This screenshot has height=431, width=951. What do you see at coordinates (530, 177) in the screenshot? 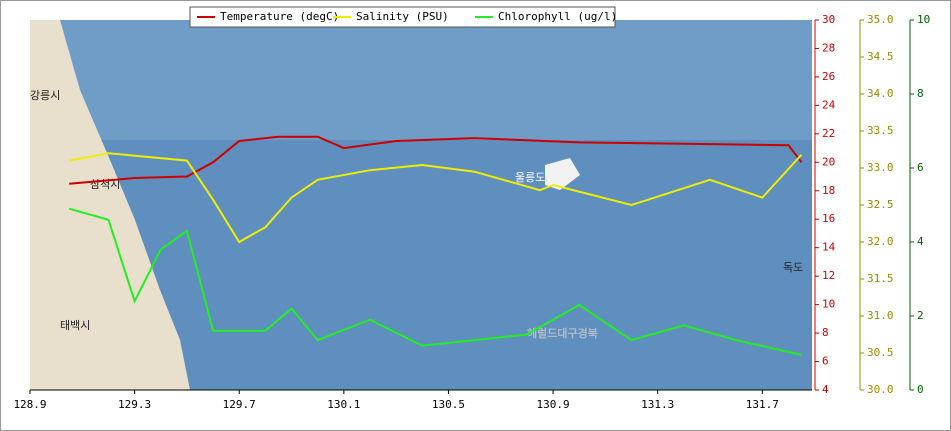
I see `annotation: 울릉도` at bounding box center [530, 177].